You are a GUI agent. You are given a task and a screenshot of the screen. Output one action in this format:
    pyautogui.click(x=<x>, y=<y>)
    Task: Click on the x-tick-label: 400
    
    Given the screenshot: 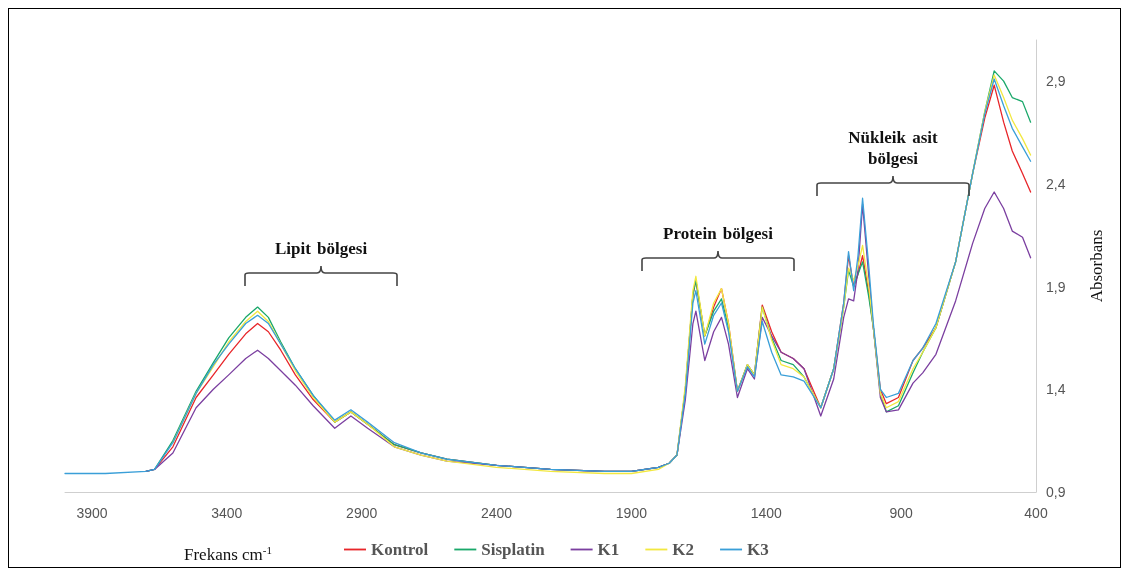 What is the action you would take?
    pyautogui.click(x=1036, y=513)
    